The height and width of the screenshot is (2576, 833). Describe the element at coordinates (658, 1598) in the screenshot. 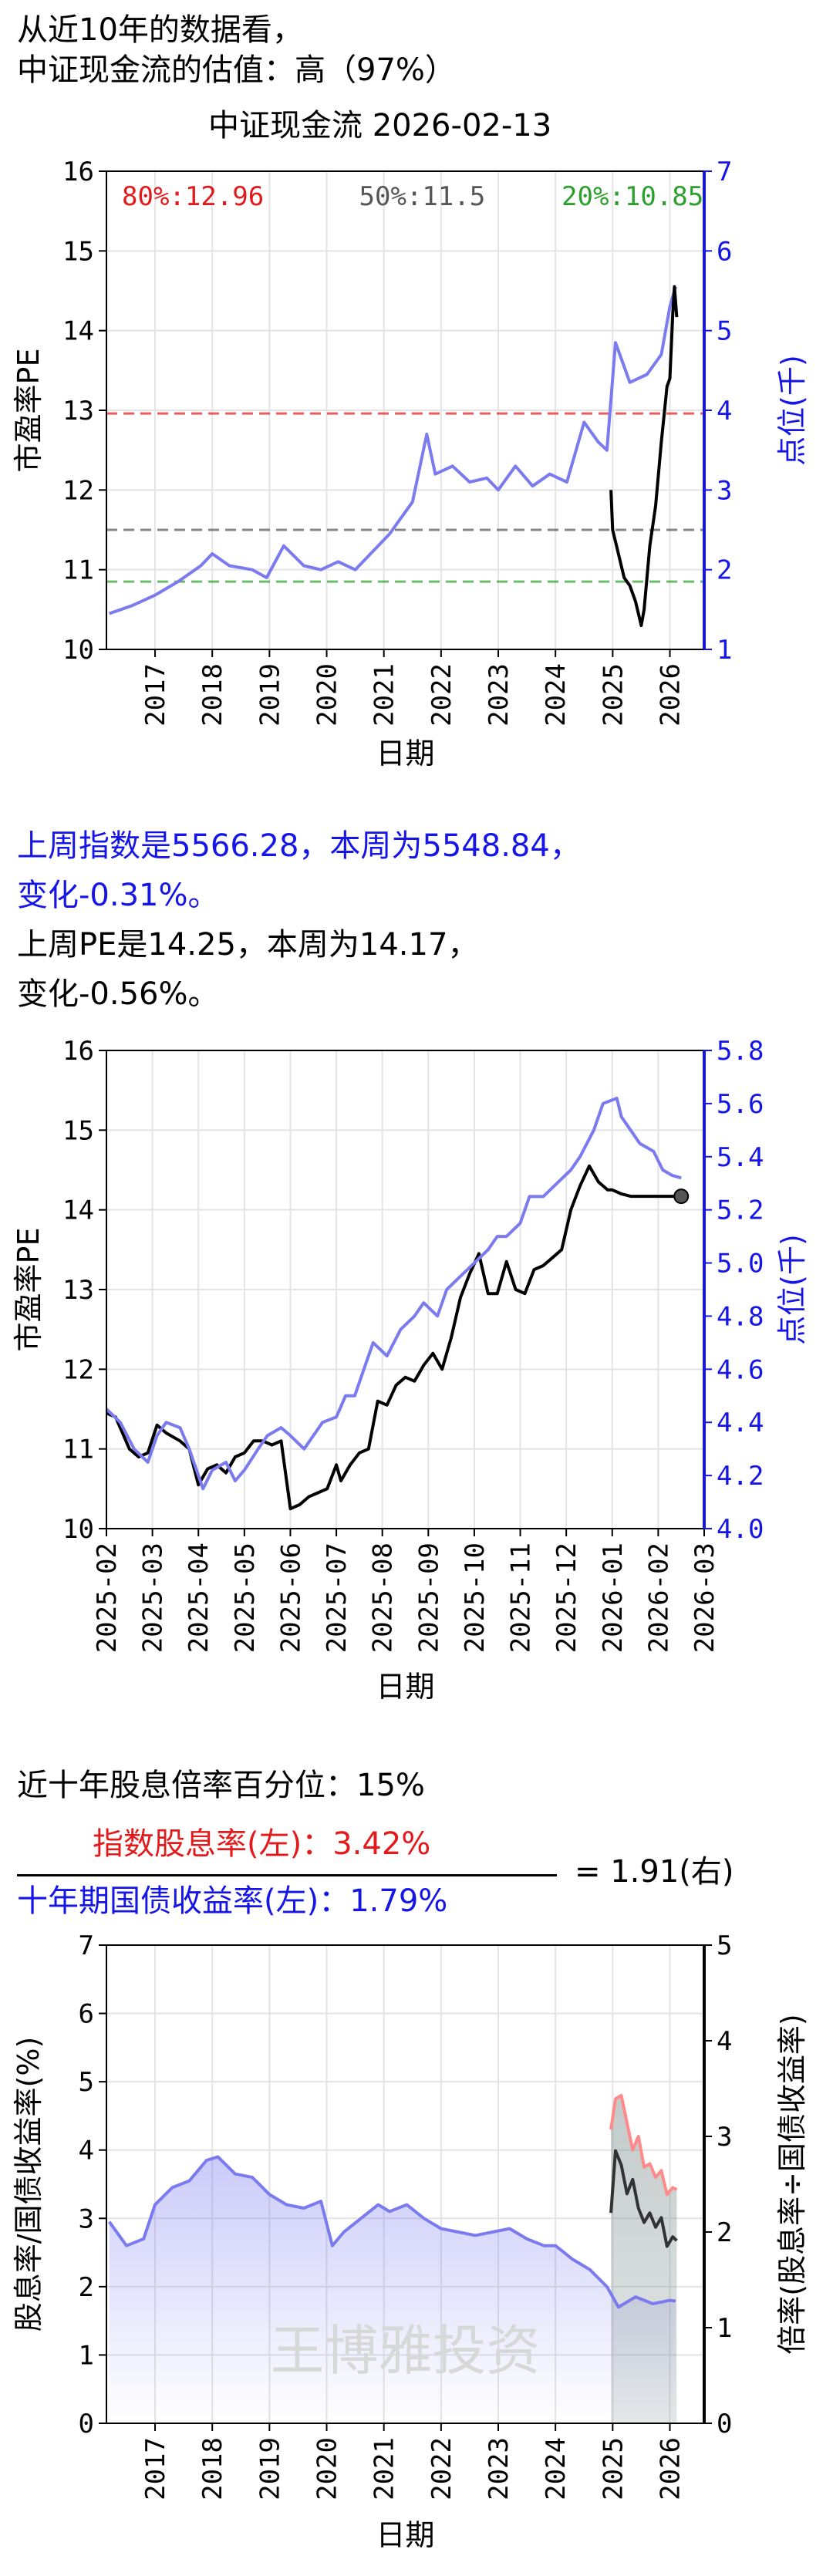

I see `x-tick-label: 2026-02` at that location.